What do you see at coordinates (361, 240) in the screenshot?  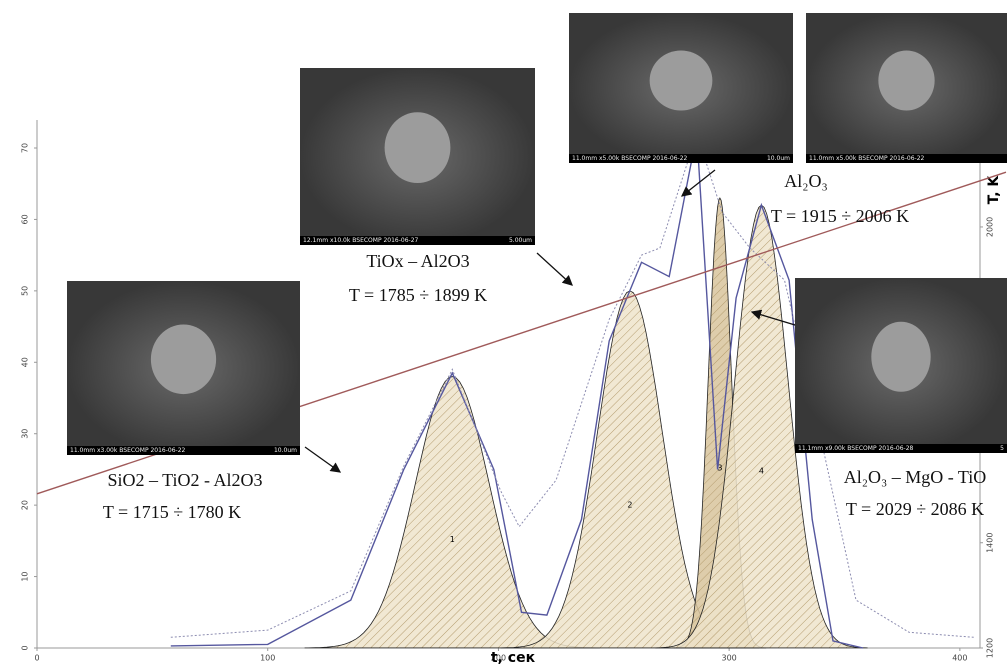 I see `sem-caption: 12.1mm x10.0k BSECOMP 2016-06-27` at bounding box center [361, 240].